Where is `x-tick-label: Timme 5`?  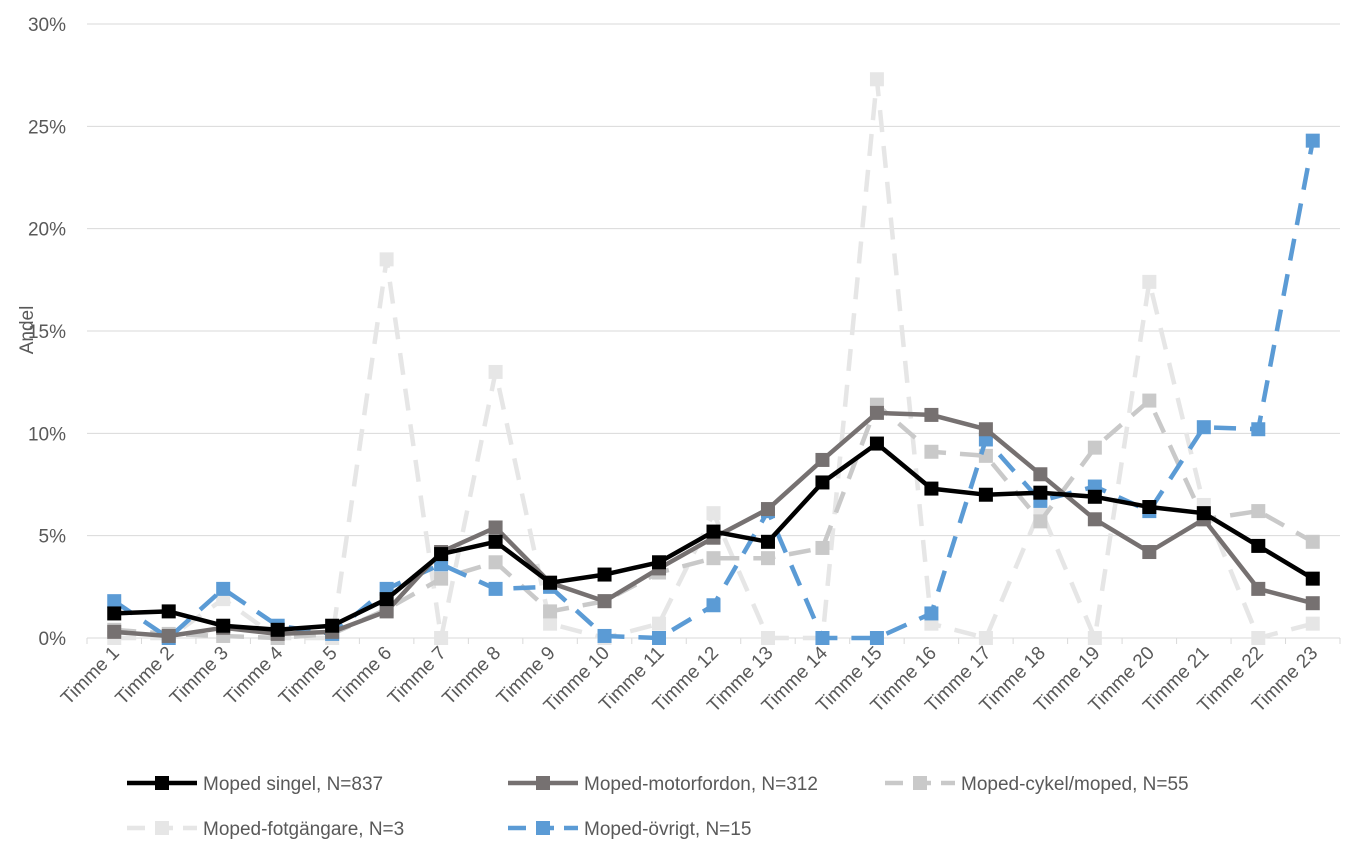 x-tick-label: Timme 5 is located at coordinates (308, 676).